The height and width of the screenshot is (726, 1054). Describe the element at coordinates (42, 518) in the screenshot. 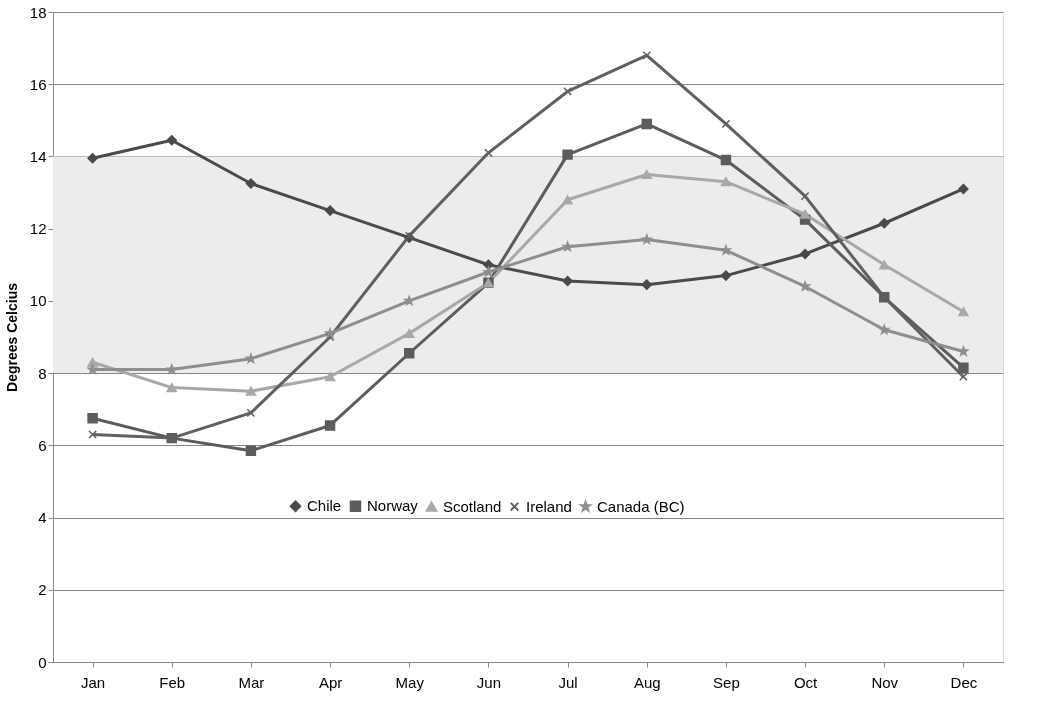

I see `y-tick-label: 4` at that location.